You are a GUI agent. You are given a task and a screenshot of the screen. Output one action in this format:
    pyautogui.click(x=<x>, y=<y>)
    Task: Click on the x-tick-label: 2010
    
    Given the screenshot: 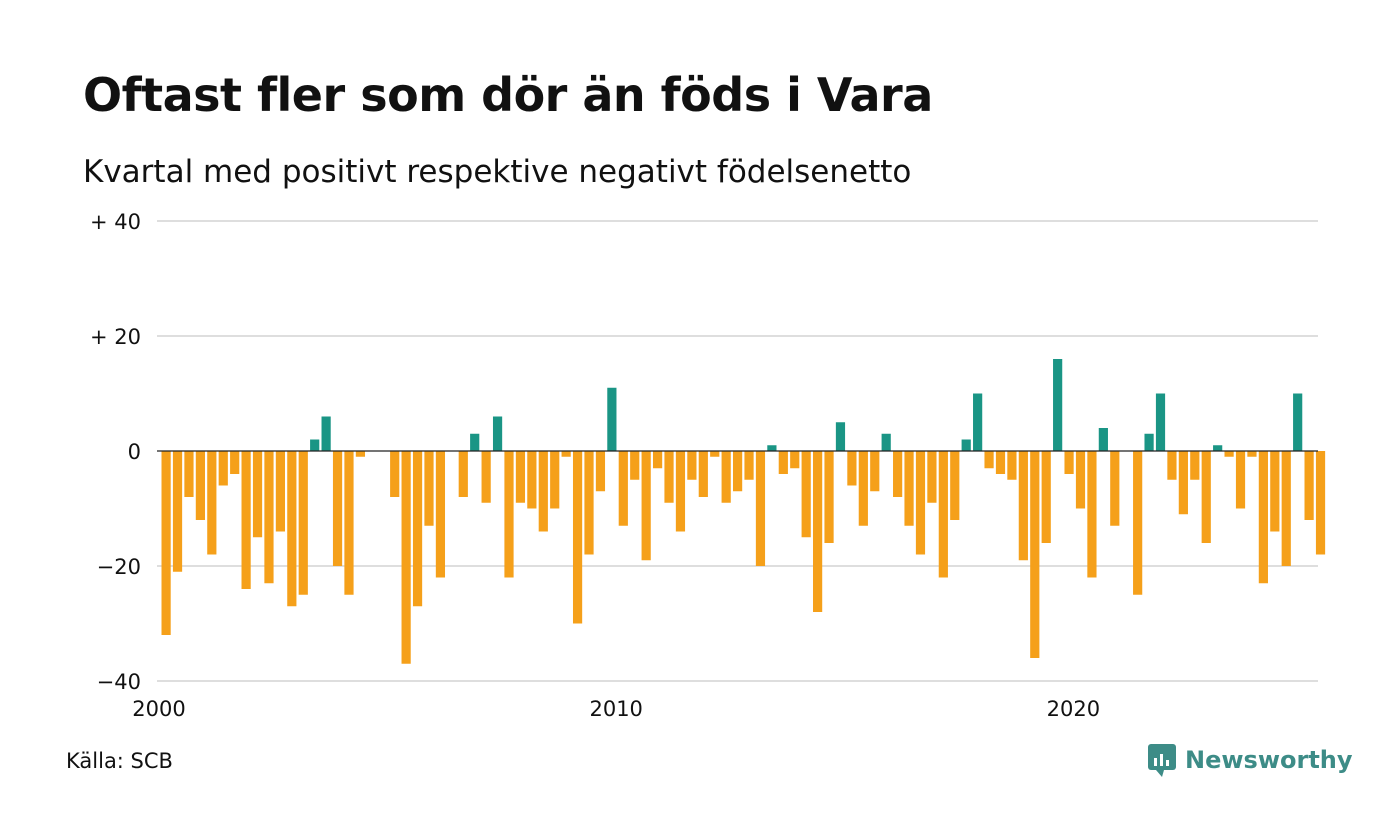 What is the action you would take?
    pyautogui.click(x=615, y=709)
    